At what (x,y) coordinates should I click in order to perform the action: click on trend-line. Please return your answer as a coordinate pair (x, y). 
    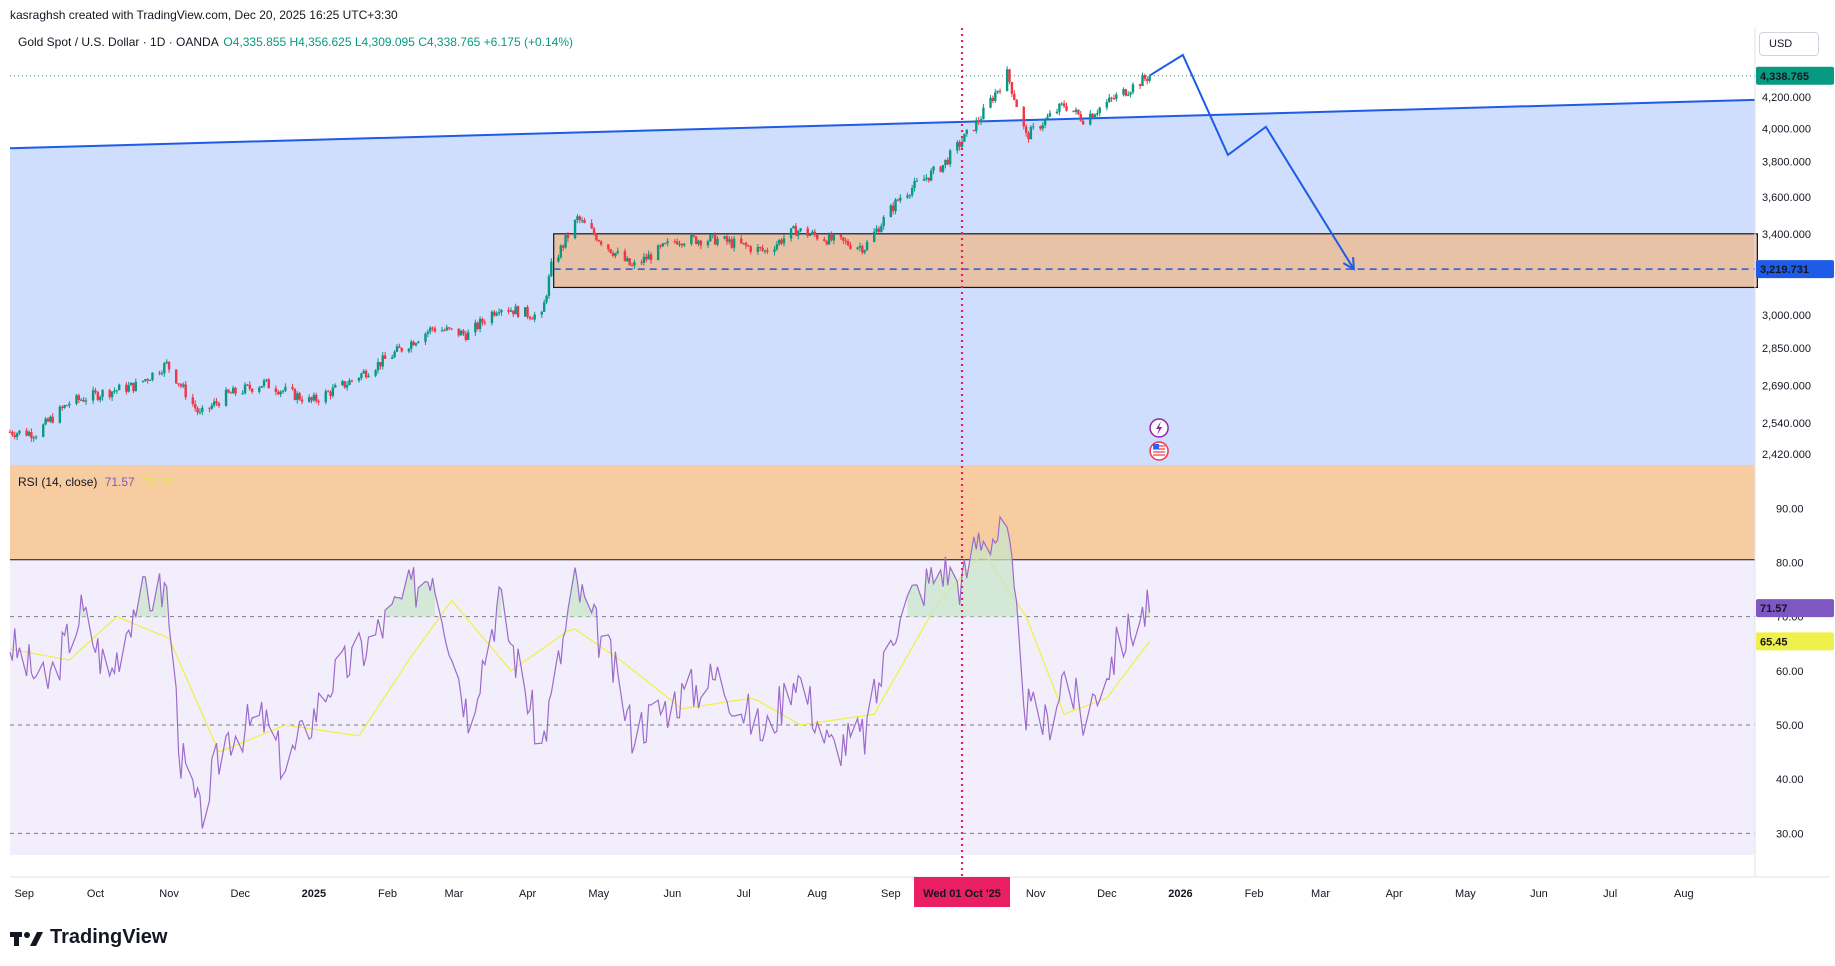
    Looking at the image, I should click on (882, 124).